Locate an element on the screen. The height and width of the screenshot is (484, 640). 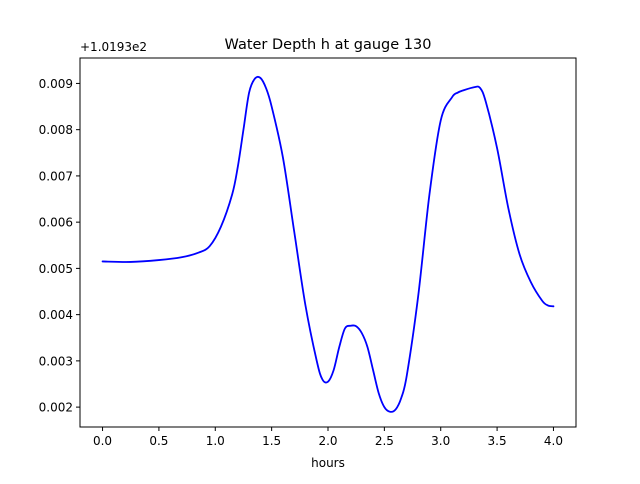
y-tick-label: 0.007 is located at coordinates (56, 176).